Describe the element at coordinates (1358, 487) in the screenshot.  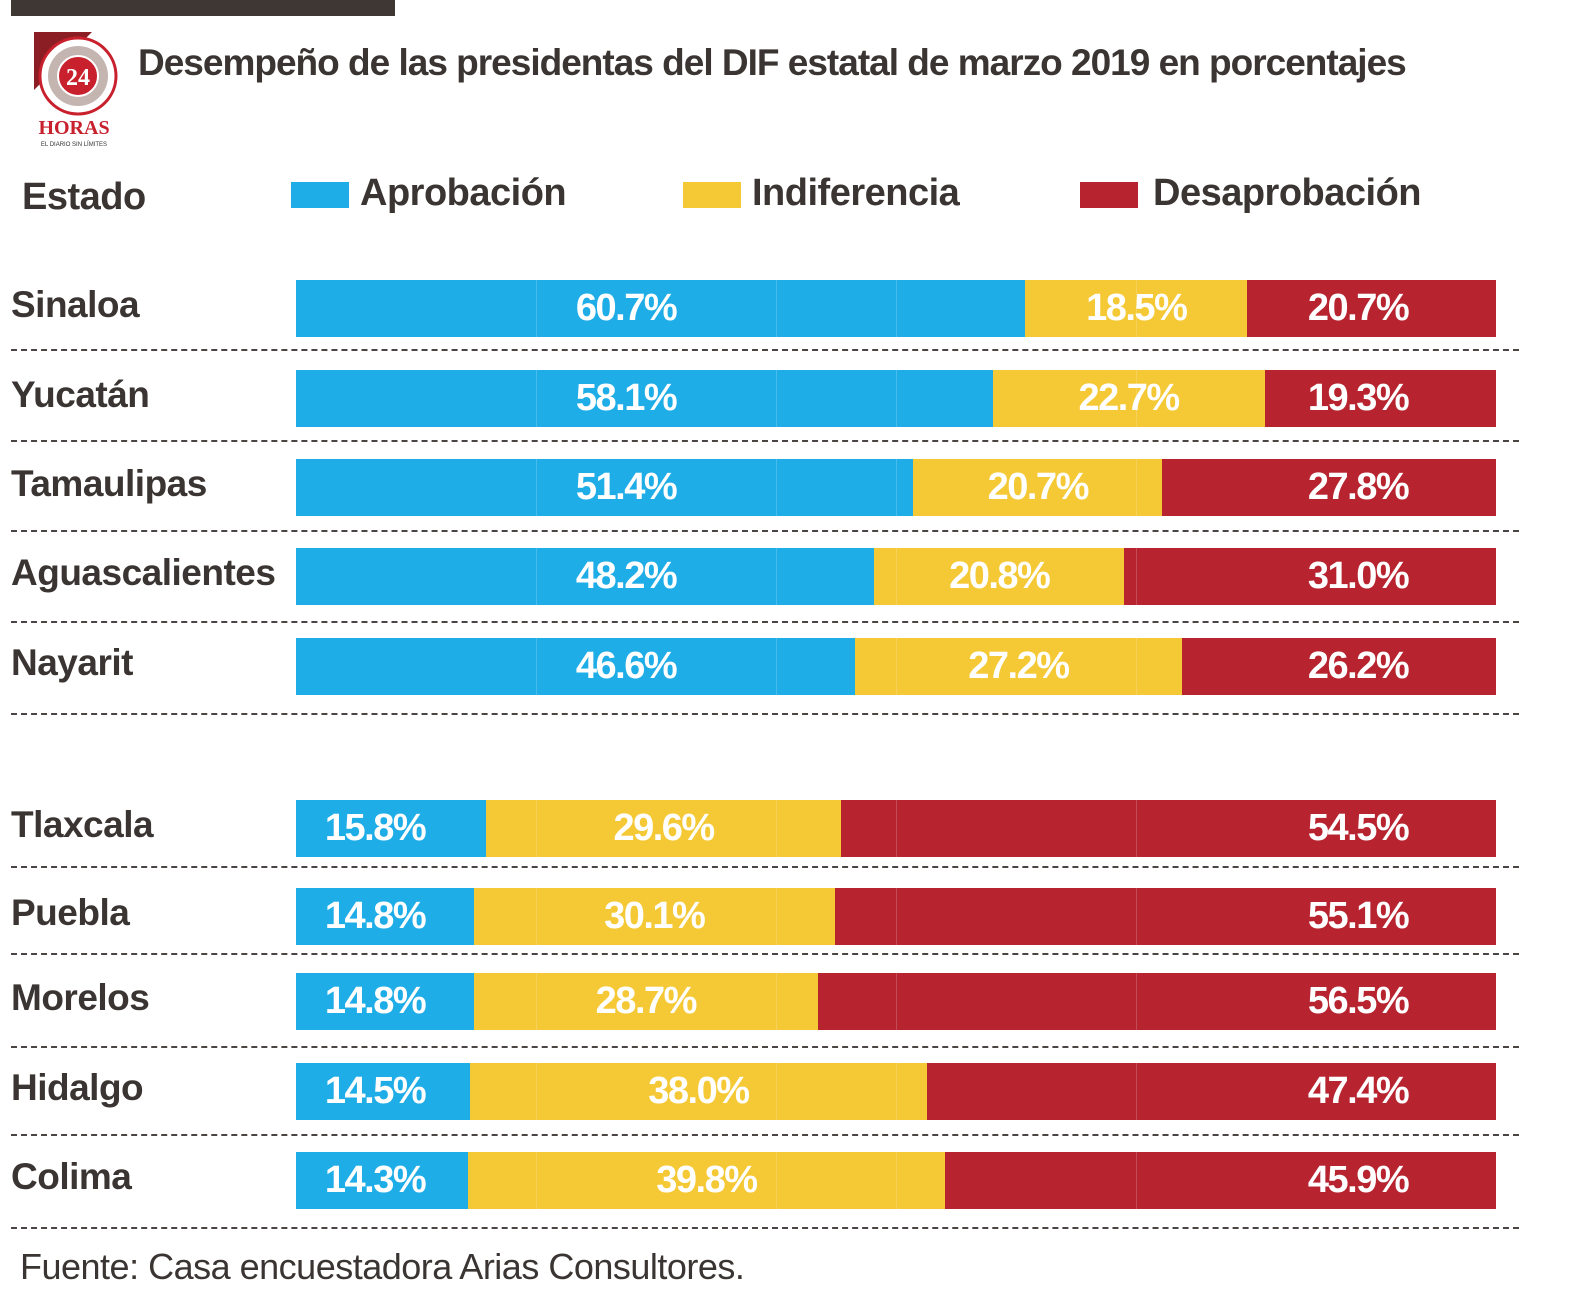
I see `data-label: 27.8%` at that location.